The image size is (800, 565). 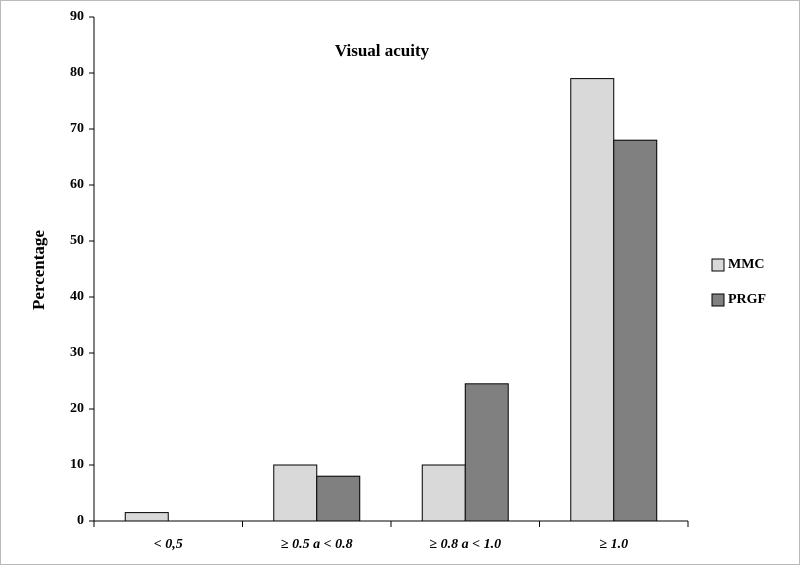 I want to click on y-tick-label: 30, so click(x=77, y=352).